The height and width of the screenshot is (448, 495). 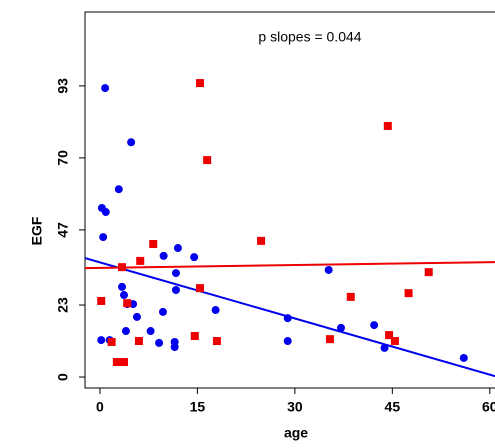 What do you see at coordinates (63, 230) in the screenshot?
I see `y-tick-label: 47` at bounding box center [63, 230].